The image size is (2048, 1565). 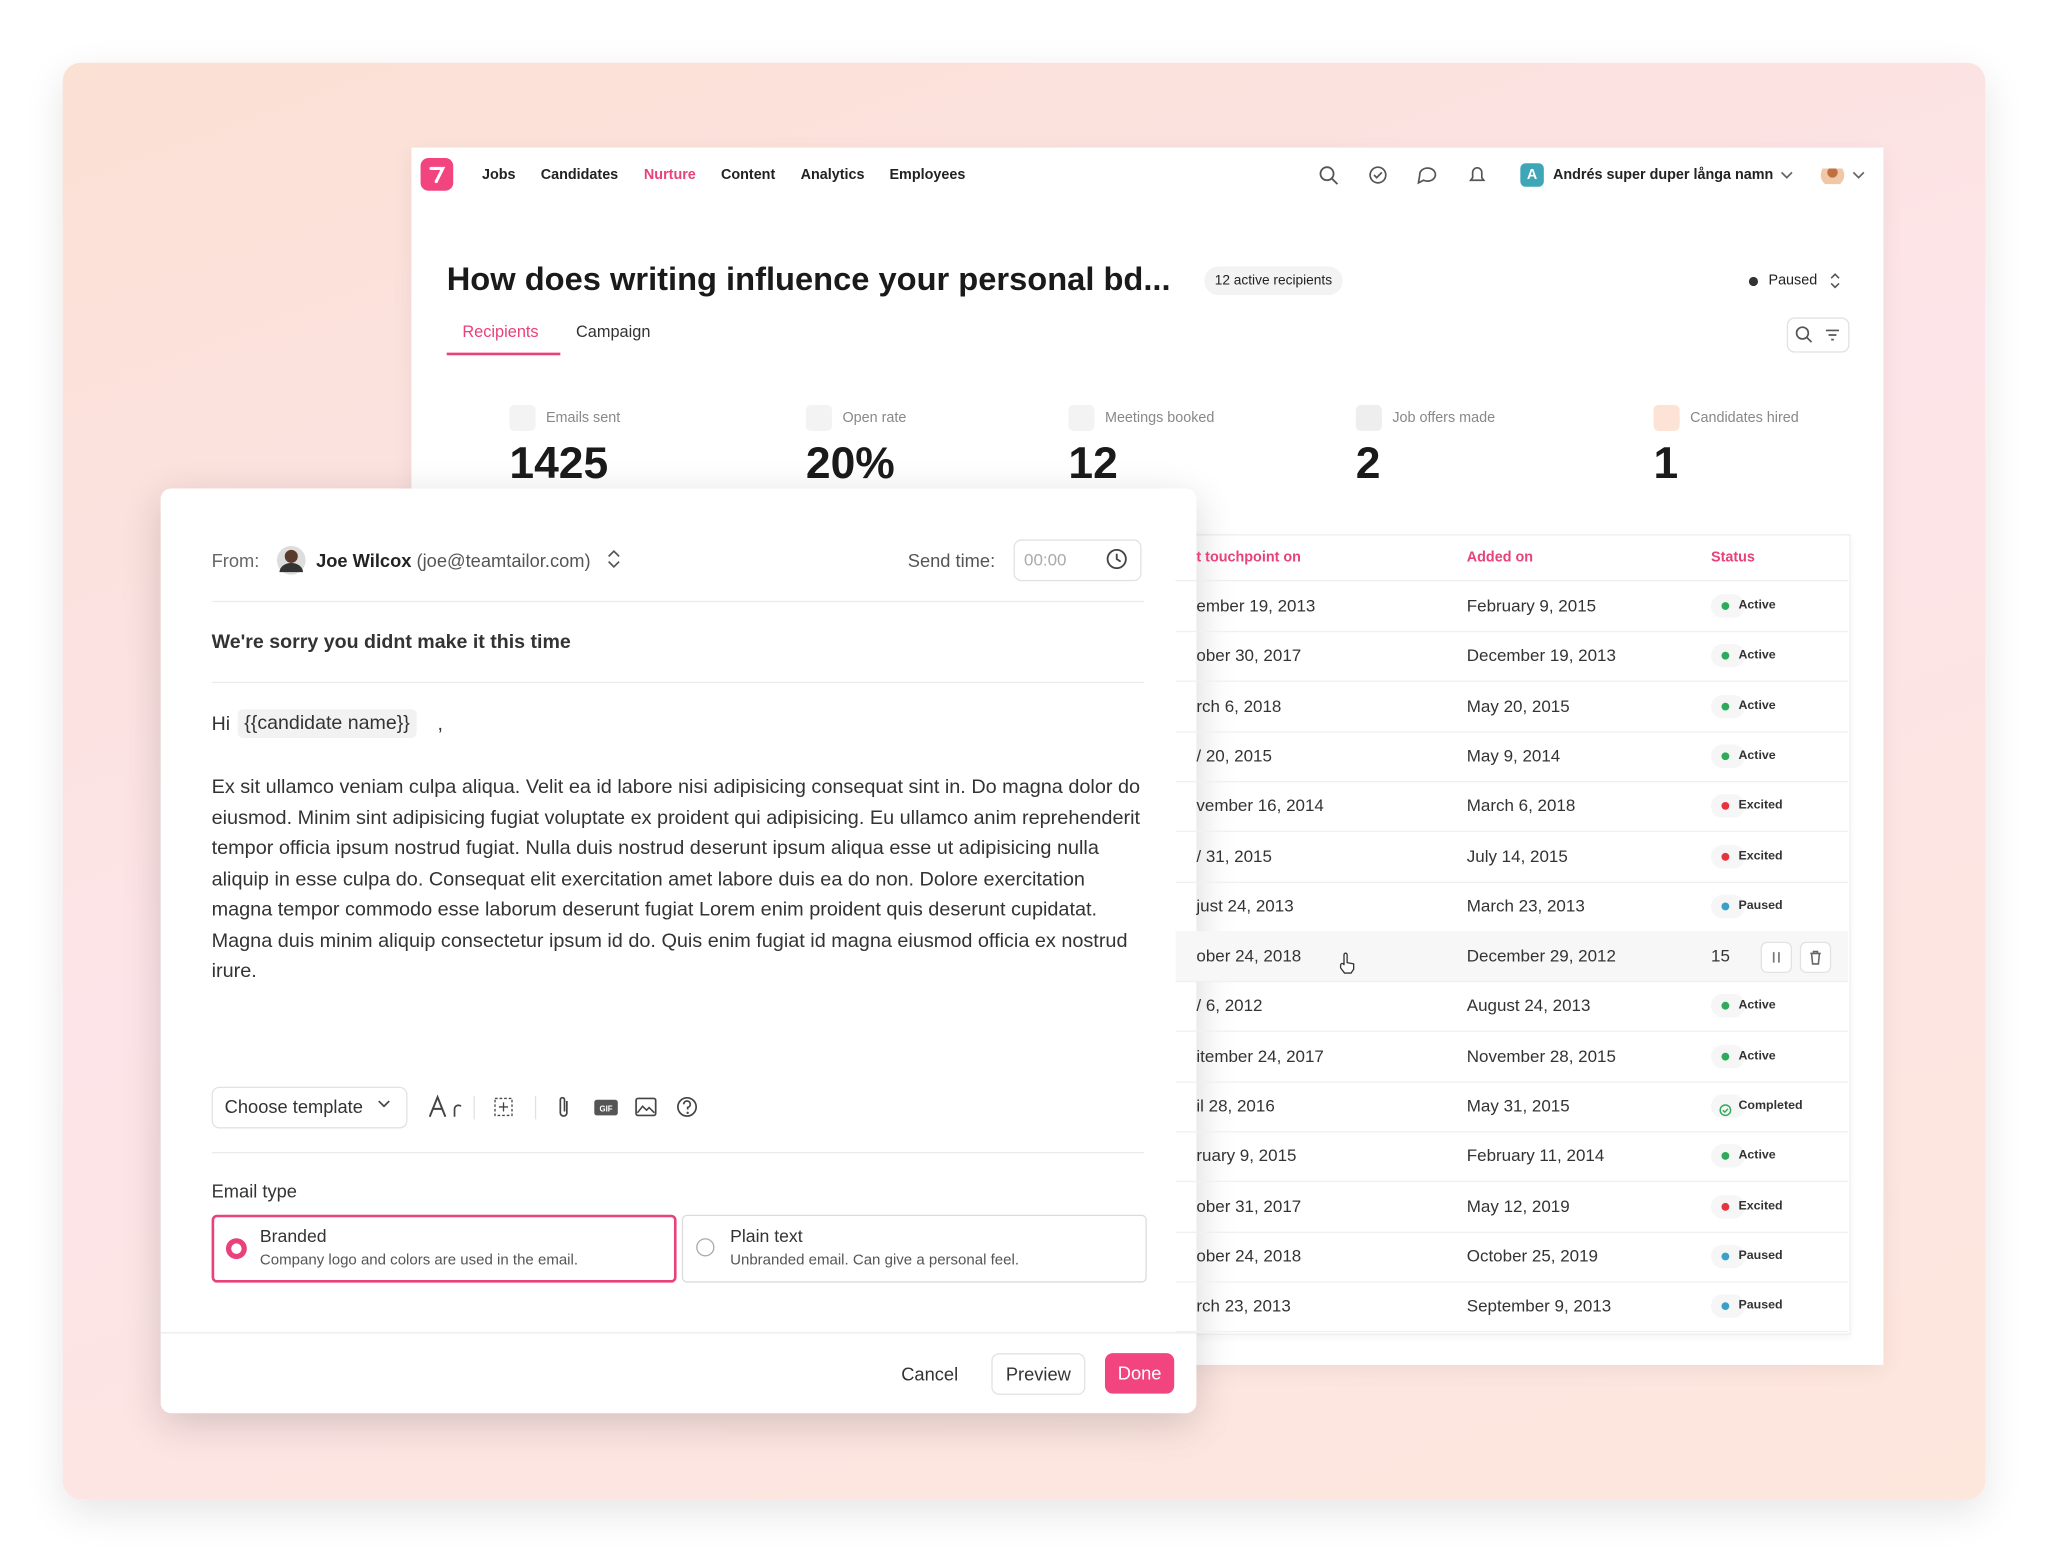 I want to click on greeting-end: ,, so click(x=440, y=724).